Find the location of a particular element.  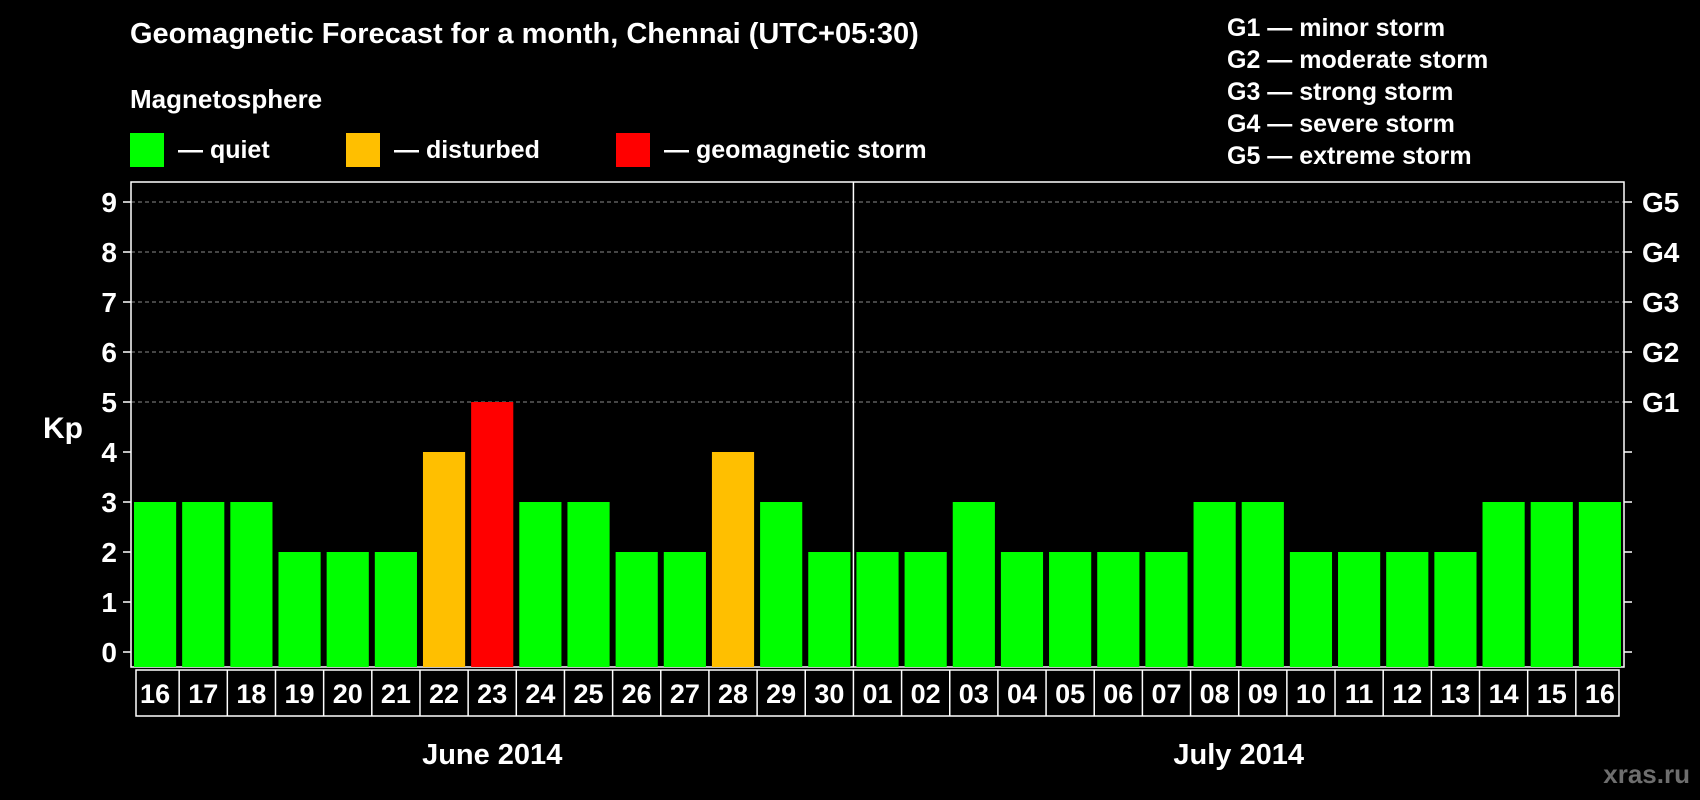

legend-label-quiet: — quiet is located at coordinates (224, 149).